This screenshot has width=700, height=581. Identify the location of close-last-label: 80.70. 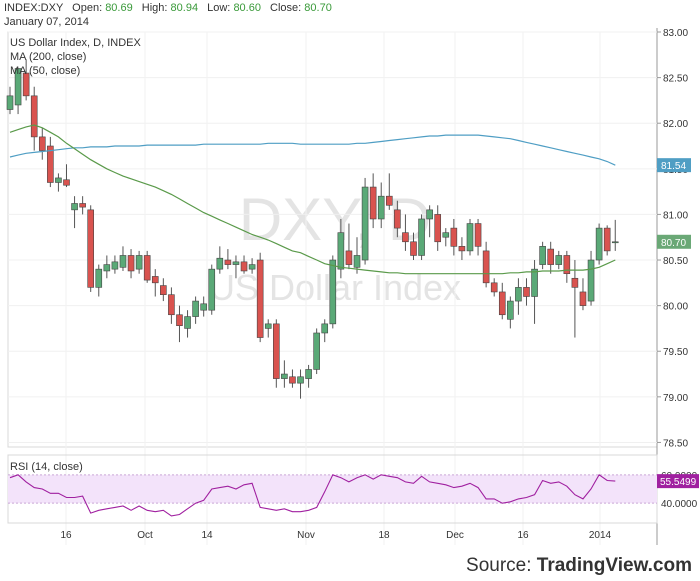
(673, 243).